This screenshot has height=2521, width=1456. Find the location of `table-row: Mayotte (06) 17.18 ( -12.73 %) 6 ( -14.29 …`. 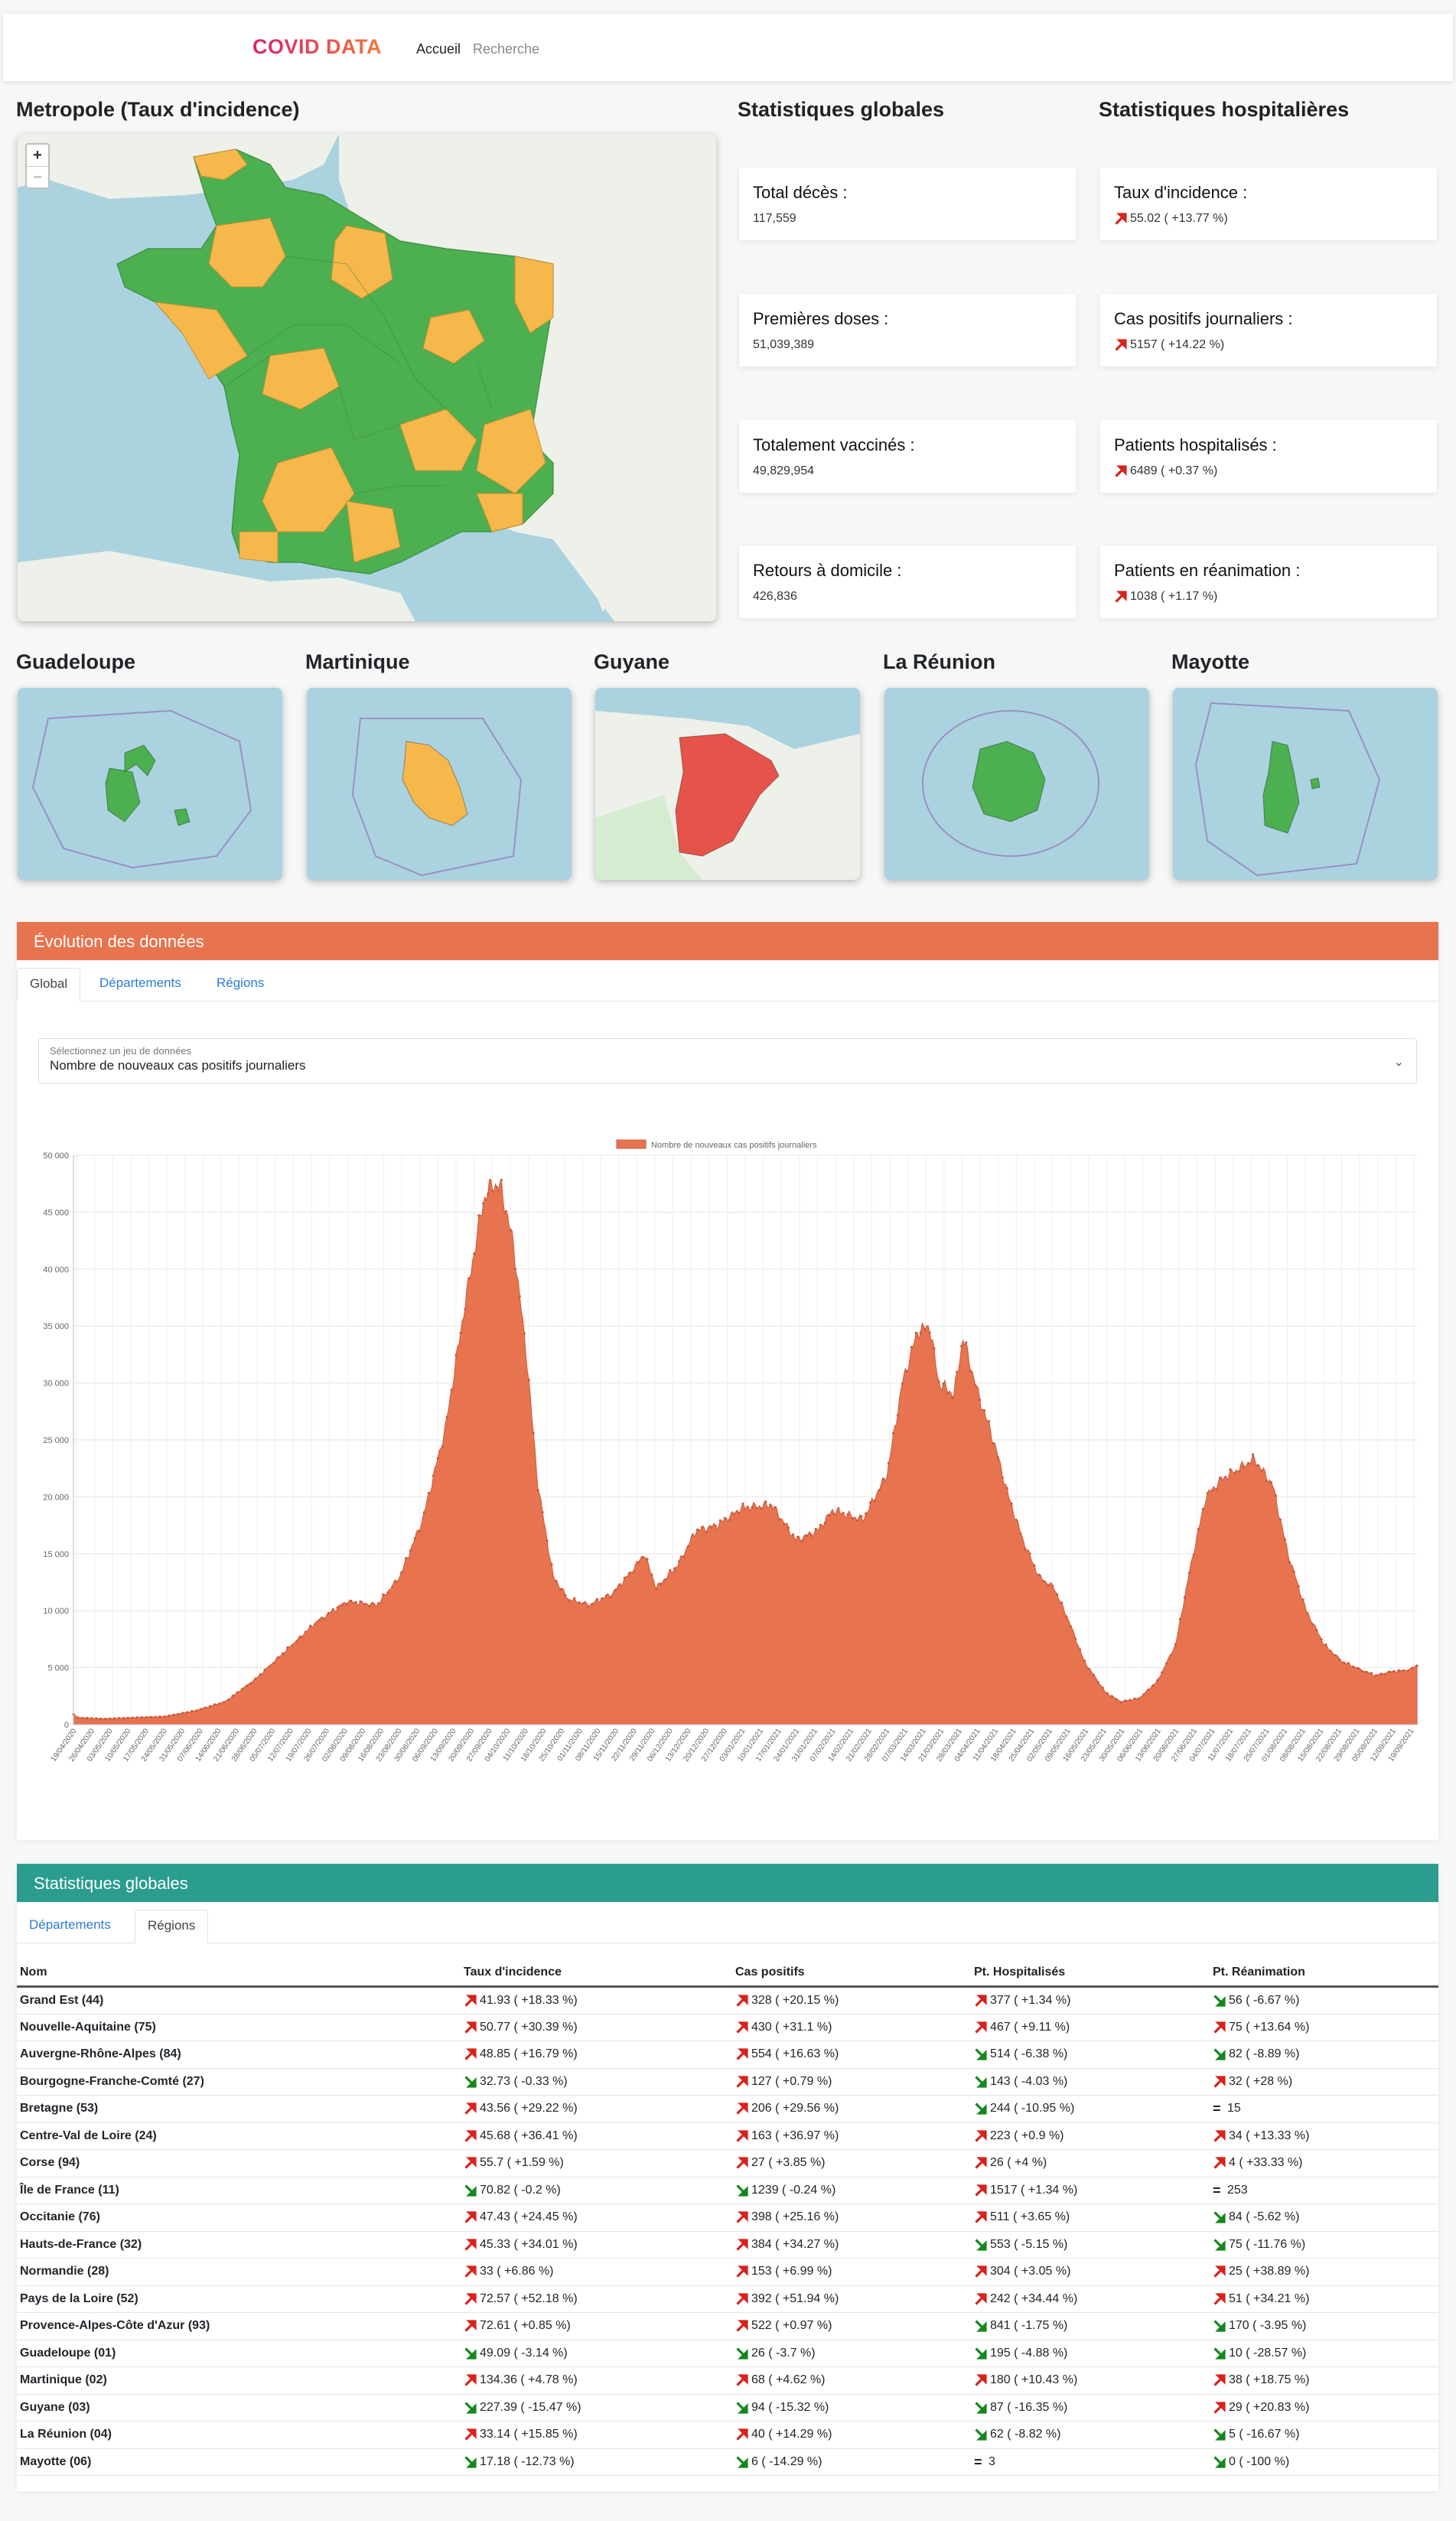

table-row: Mayotte (06) 17.18 ( -12.73 %) 6 ( -14.29 … is located at coordinates (727, 2462).